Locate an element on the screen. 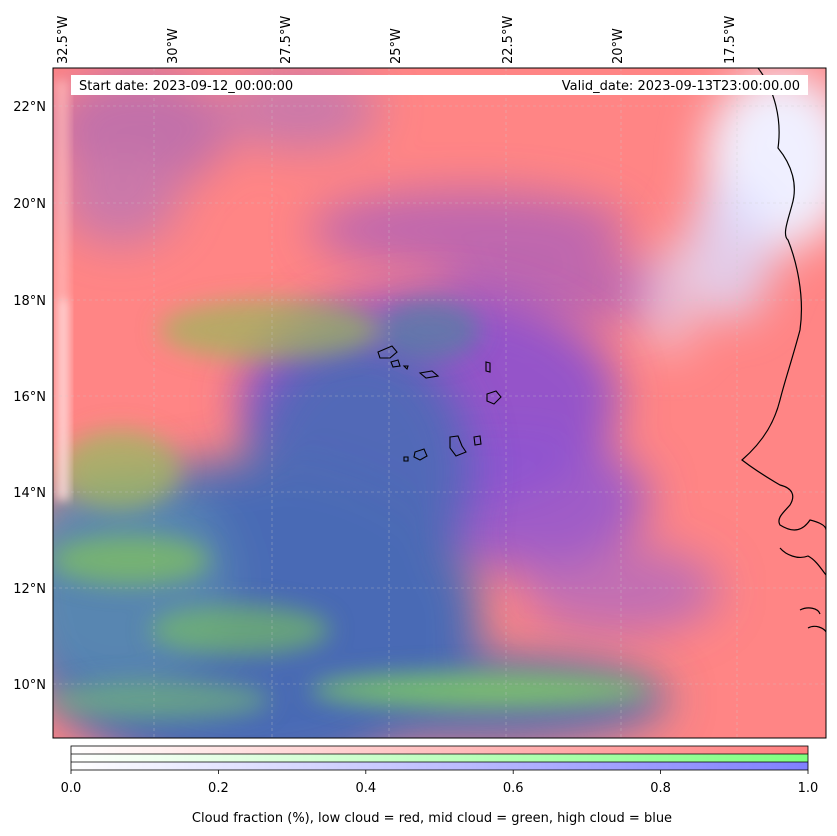 The width and height of the screenshot is (837, 836). lon-tick-label: 32.5°W is located at coordinates (63, 40).